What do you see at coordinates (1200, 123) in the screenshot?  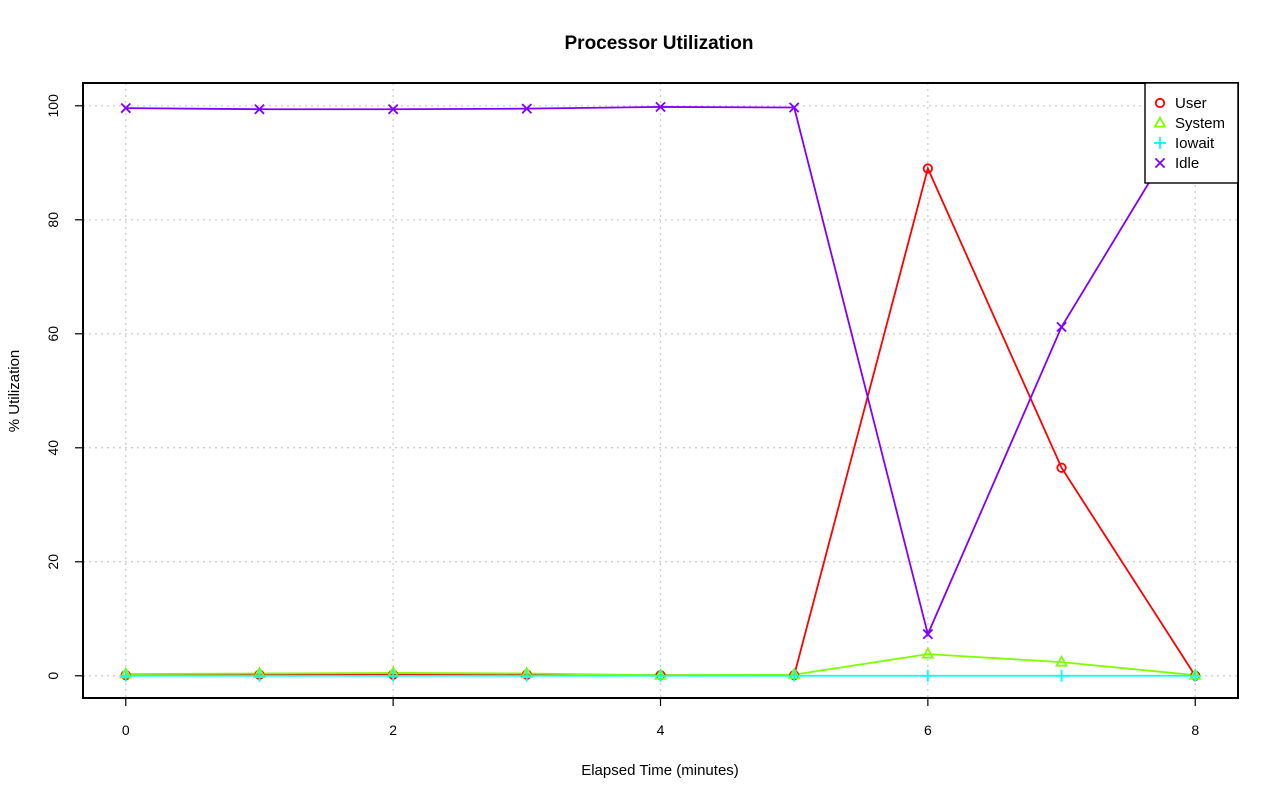 I see `legend-label: System` at bounding box center [1200, 123].